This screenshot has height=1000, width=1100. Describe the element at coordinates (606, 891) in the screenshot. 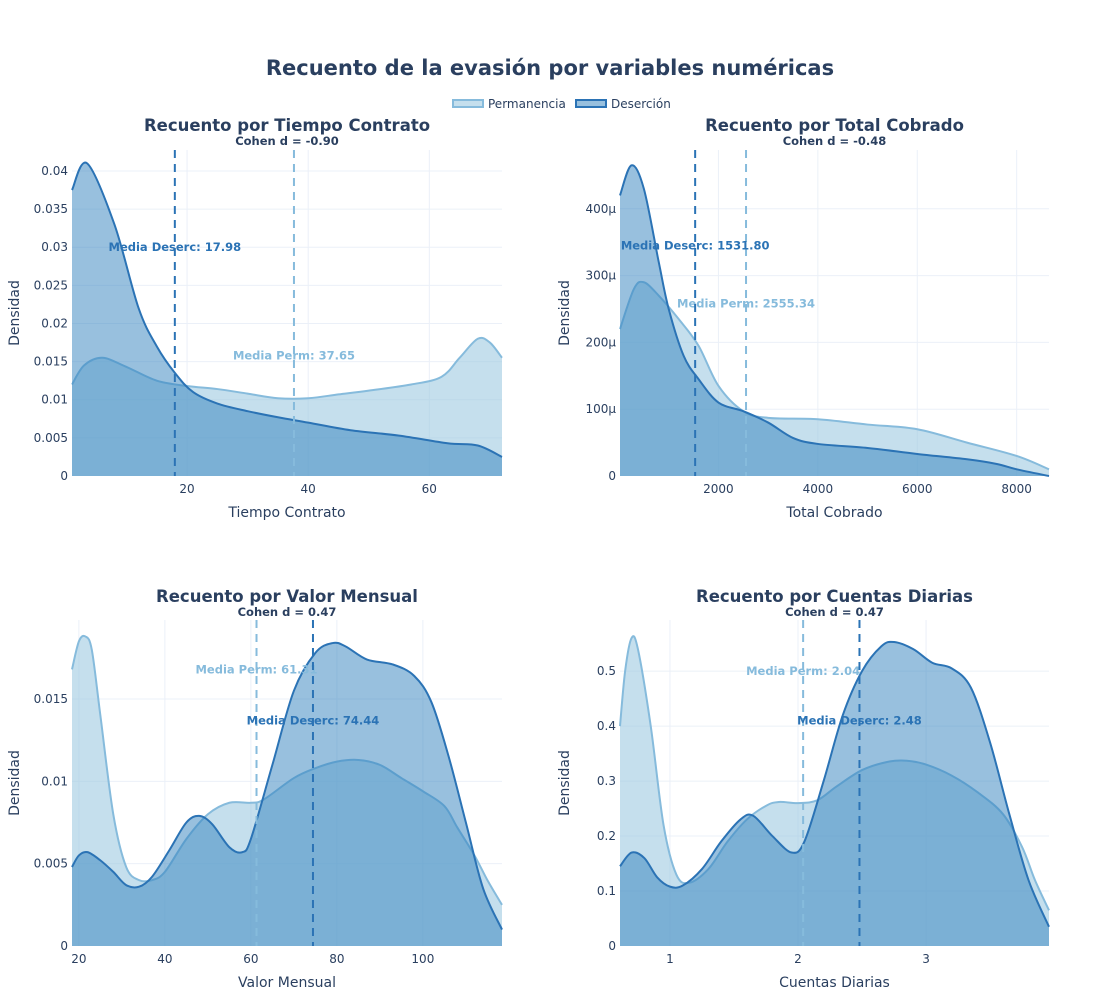

I see `y-tick-label: 0.1` at that location.